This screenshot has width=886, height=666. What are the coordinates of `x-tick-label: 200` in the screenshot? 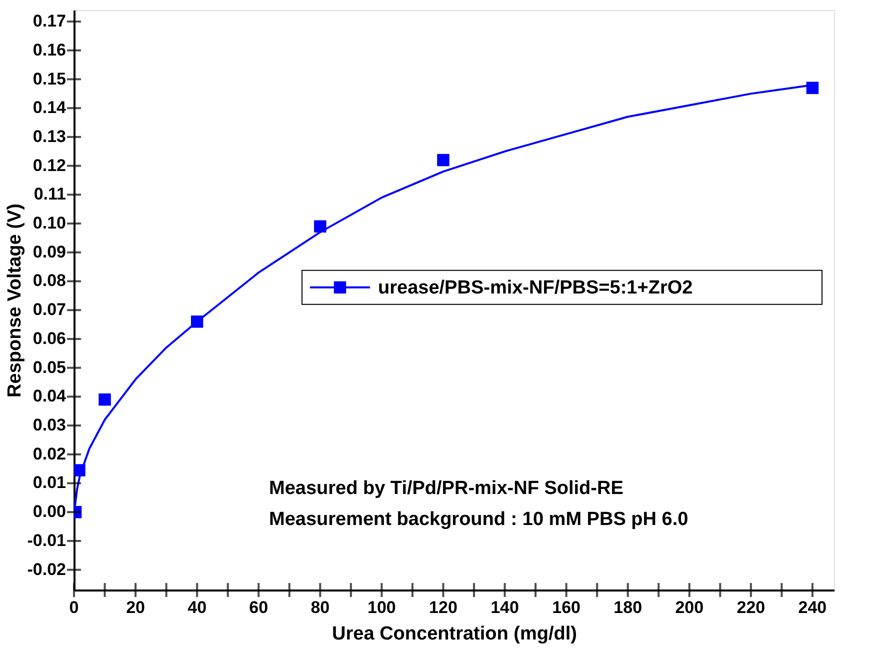 It's located at (689, 607).